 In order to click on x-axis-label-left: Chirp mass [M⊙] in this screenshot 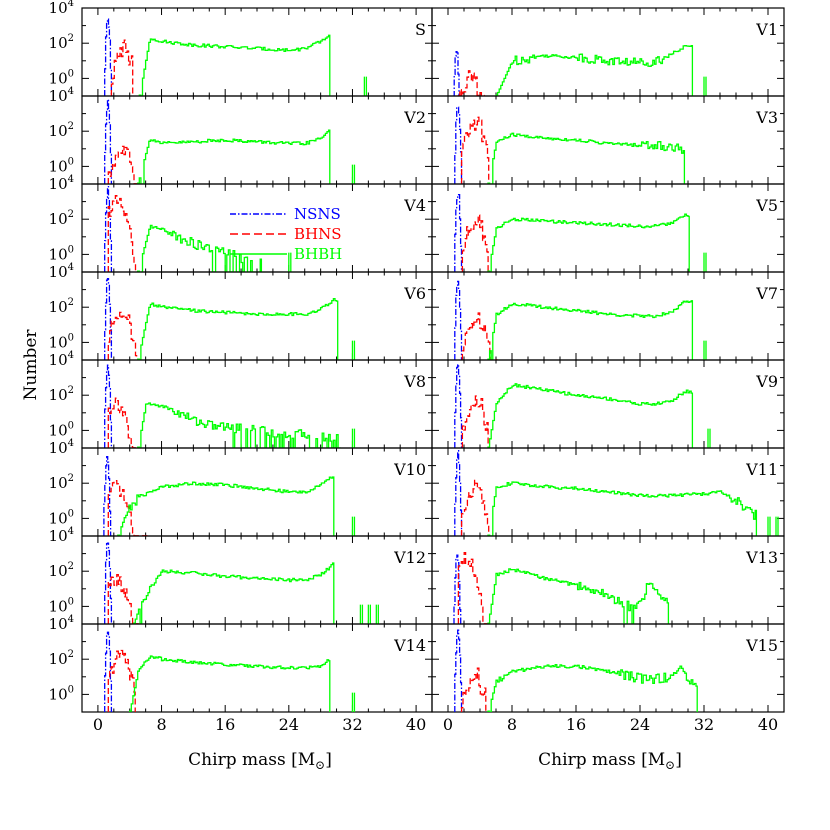, I will do `click(260, 761)`.